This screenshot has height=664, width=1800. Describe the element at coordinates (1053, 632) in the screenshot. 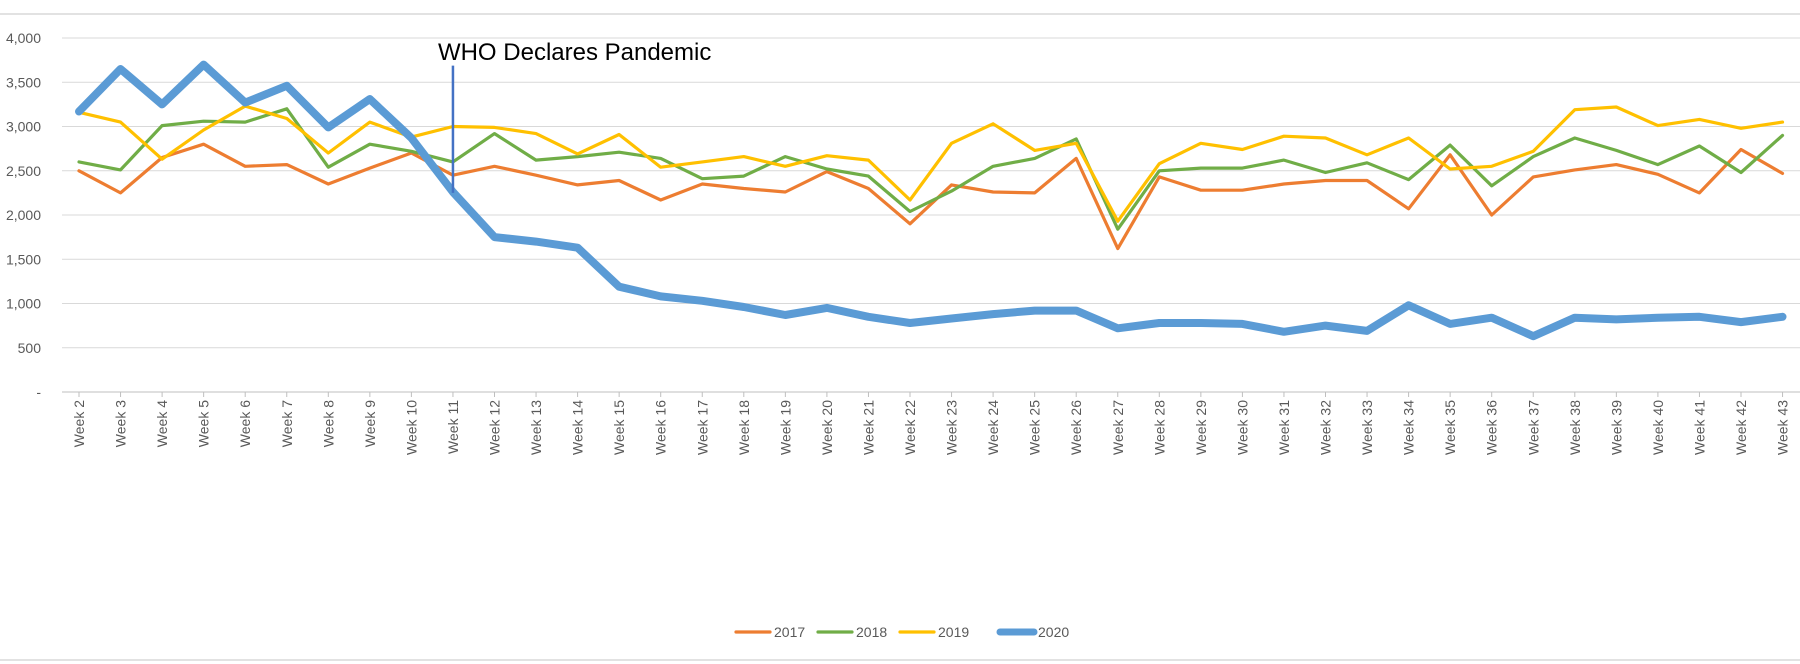

I see `legend-label-2020: 2020` at that location.